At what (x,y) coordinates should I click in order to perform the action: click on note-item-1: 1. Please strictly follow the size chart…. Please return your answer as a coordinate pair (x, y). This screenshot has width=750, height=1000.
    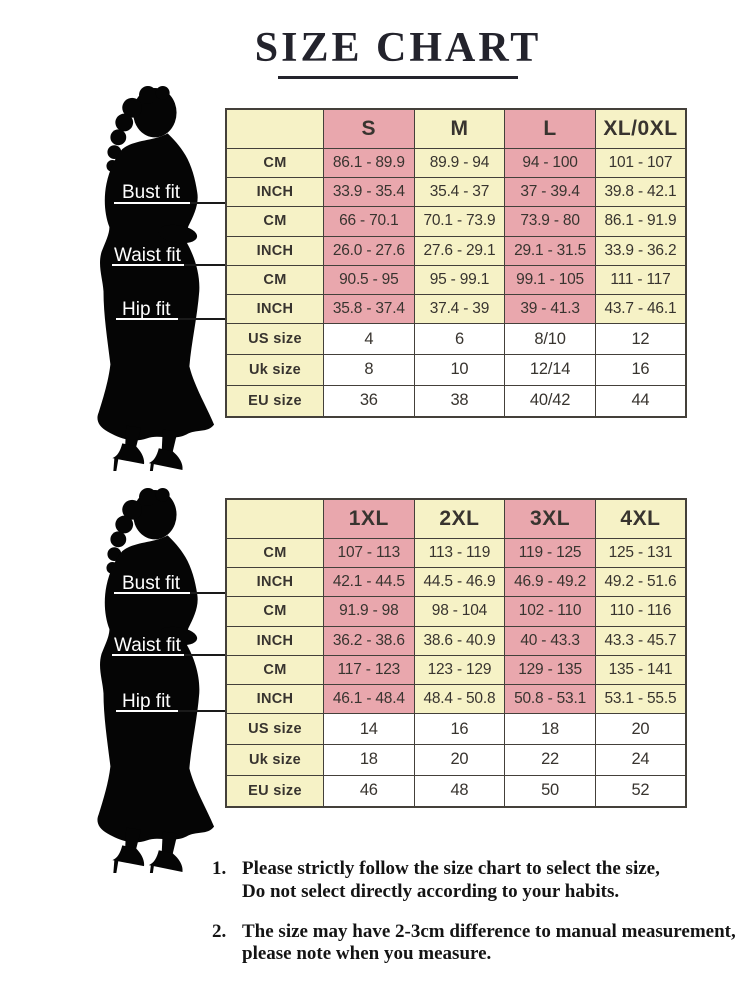
    Looking at the image, I should click on (481, 881).